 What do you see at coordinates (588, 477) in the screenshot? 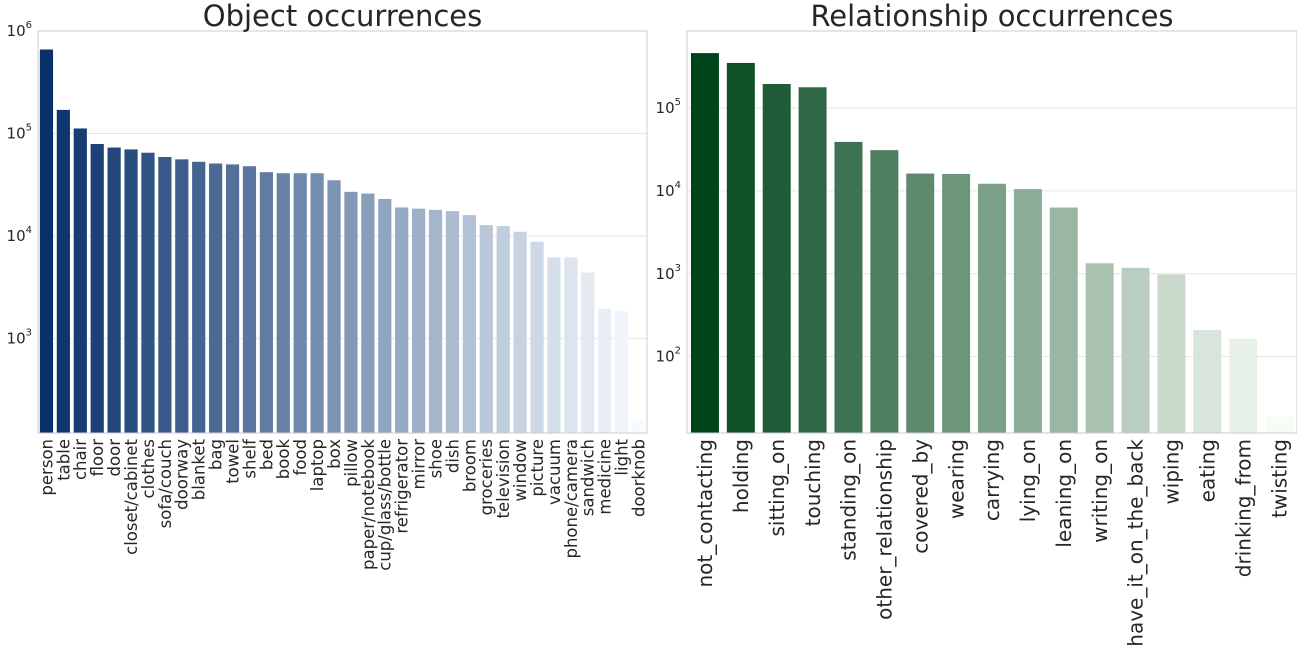
I see `x-tick-label: sandwich` at bounding box center [588, 477].